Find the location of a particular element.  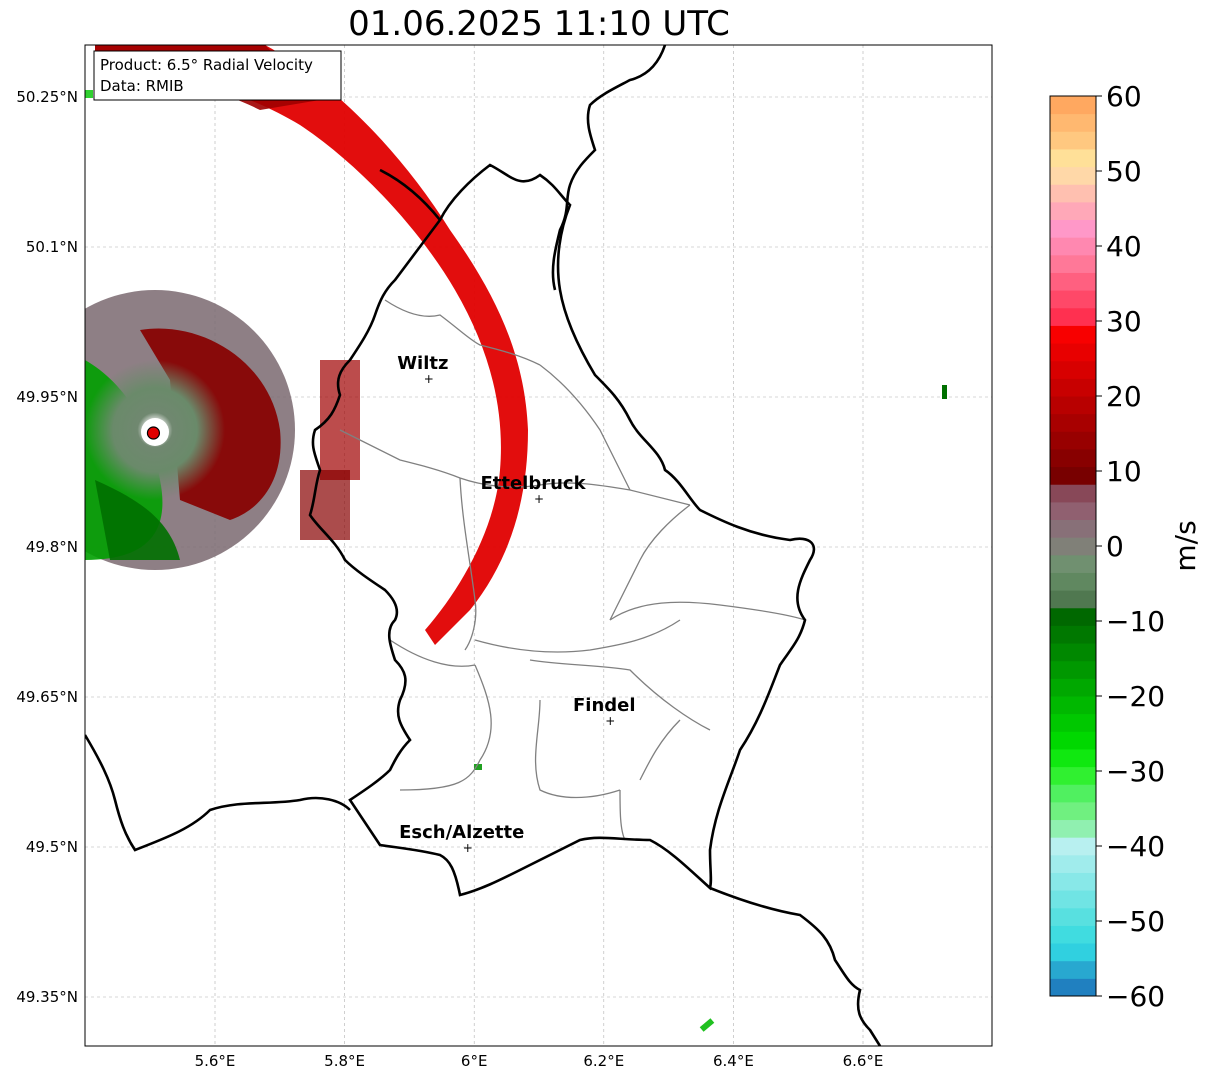

x-tick-label: 5.6°E is located at coordinates (215, 1061).